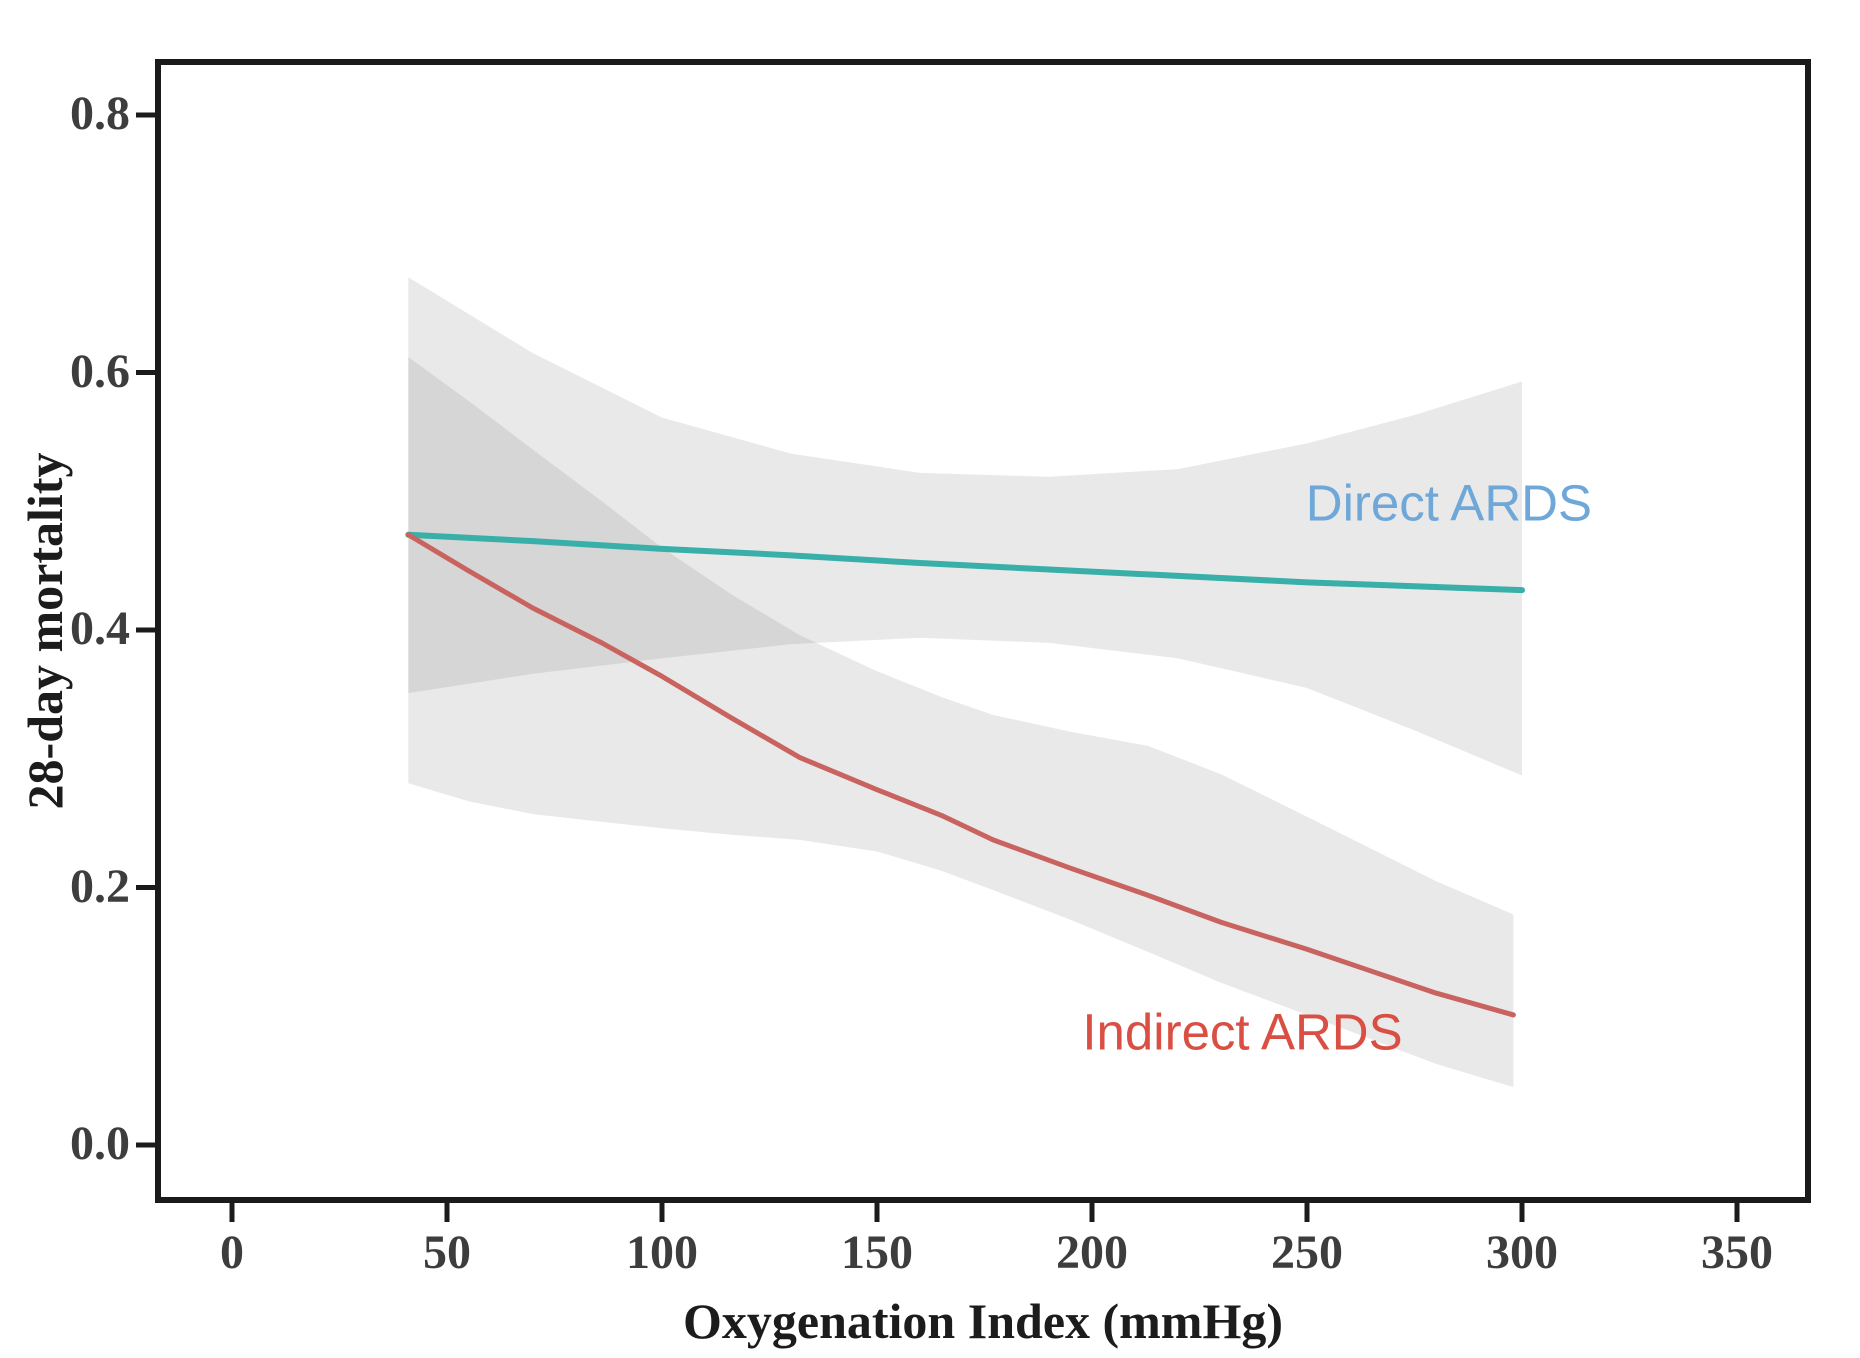 Image resolution: width=1860 pixels, height=1358 pixels. What do you see at coordinates (45, 631) in the screenshot?
I see `y-axis-title: 28-day mortality` at bounding box center [45, 631].